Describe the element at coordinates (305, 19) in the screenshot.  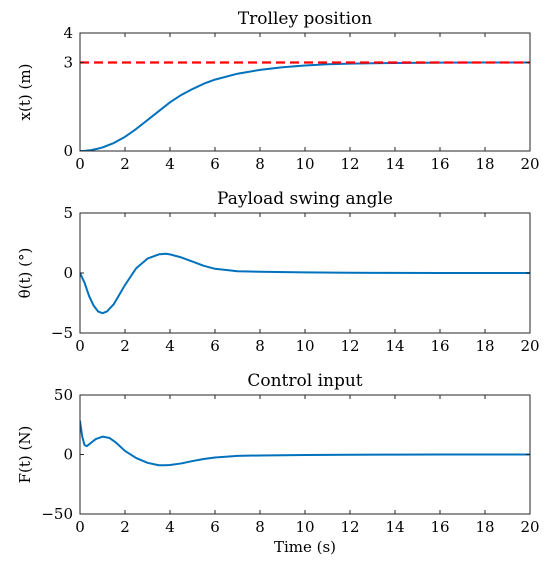
I see `chart-title-1: Trolley position` at that location.